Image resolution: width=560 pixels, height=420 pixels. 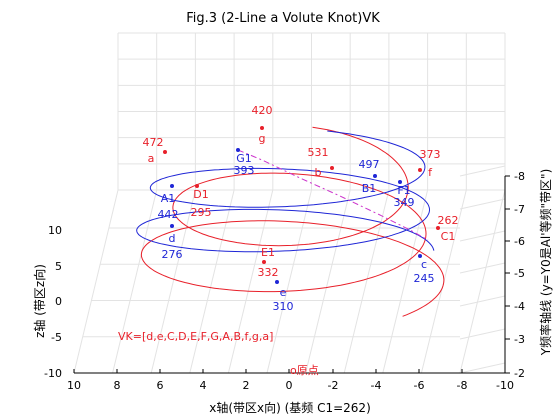 What do you see at coordinates (268, 252) in the screenshot?
I see `point-name-label: E1` at bounding box center [268, 252].